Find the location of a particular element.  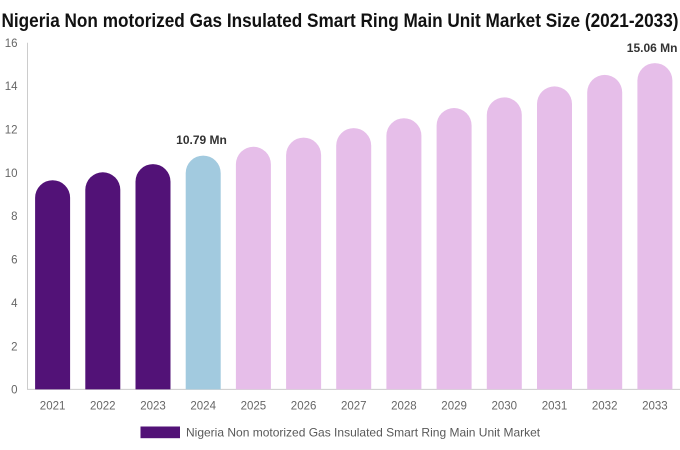

svg-text: 2033 is located at coordinates (655, 407).